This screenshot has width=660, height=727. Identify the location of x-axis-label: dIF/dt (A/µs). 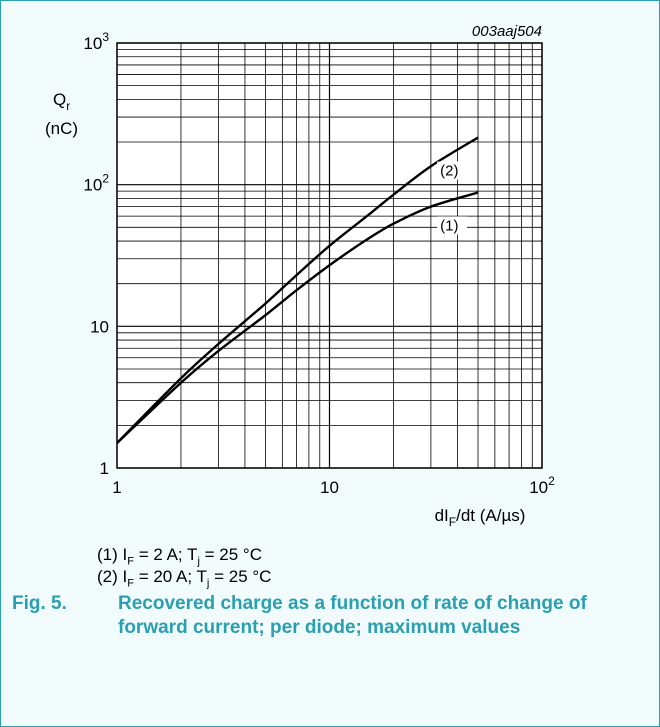
(480, 517).